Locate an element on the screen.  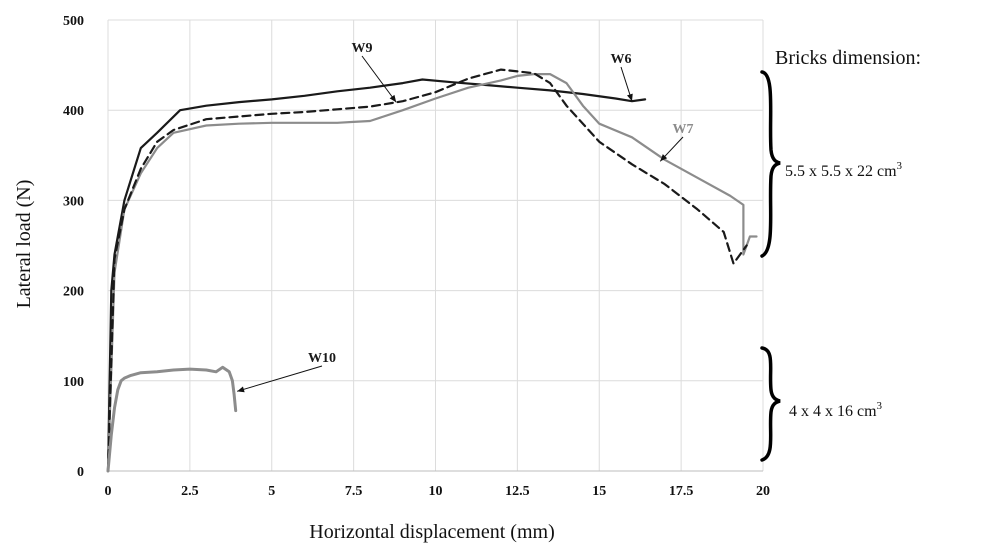
x-tick-label: 20 is located at coordinates (763, 491).